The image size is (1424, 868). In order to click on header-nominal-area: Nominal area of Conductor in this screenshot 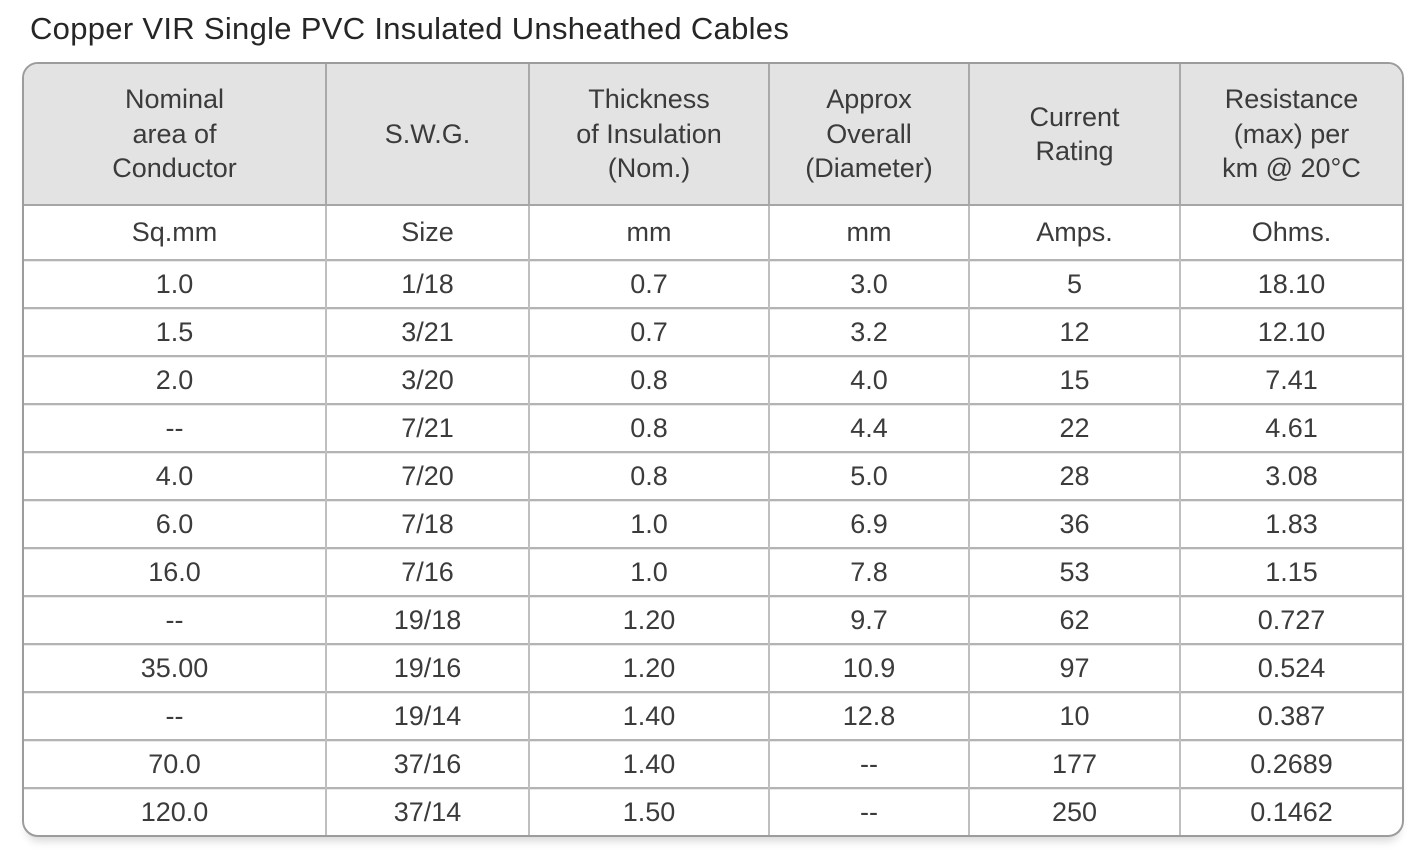, I will do `click(175, 135)`.